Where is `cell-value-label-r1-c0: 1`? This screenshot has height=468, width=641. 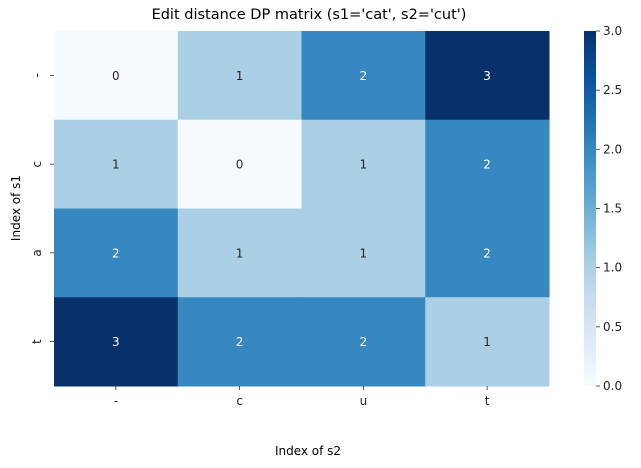
cell-value-label-r1-c0: 1 is located at coordinates (116, 165).